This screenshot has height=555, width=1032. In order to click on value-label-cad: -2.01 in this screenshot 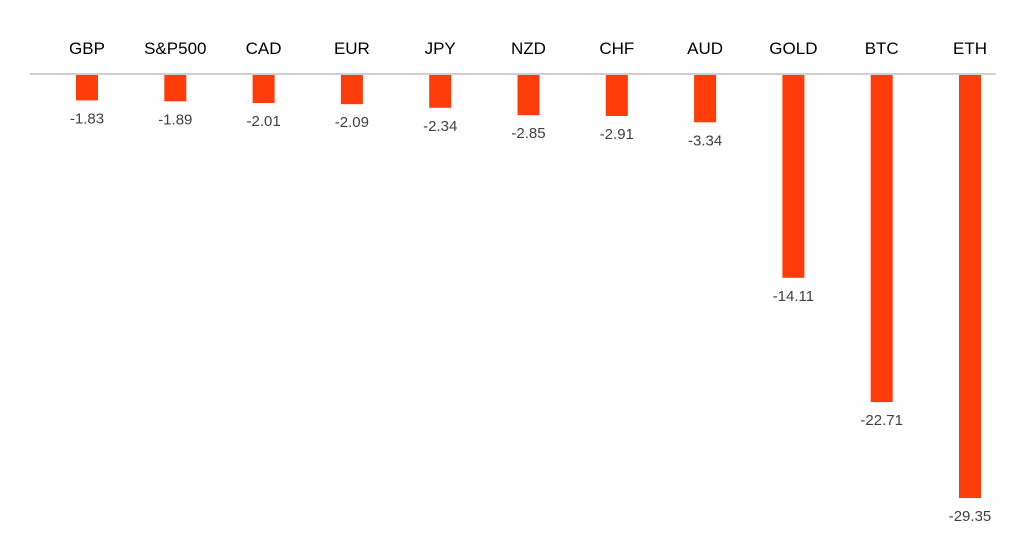, I will do `click(263, 121)`.